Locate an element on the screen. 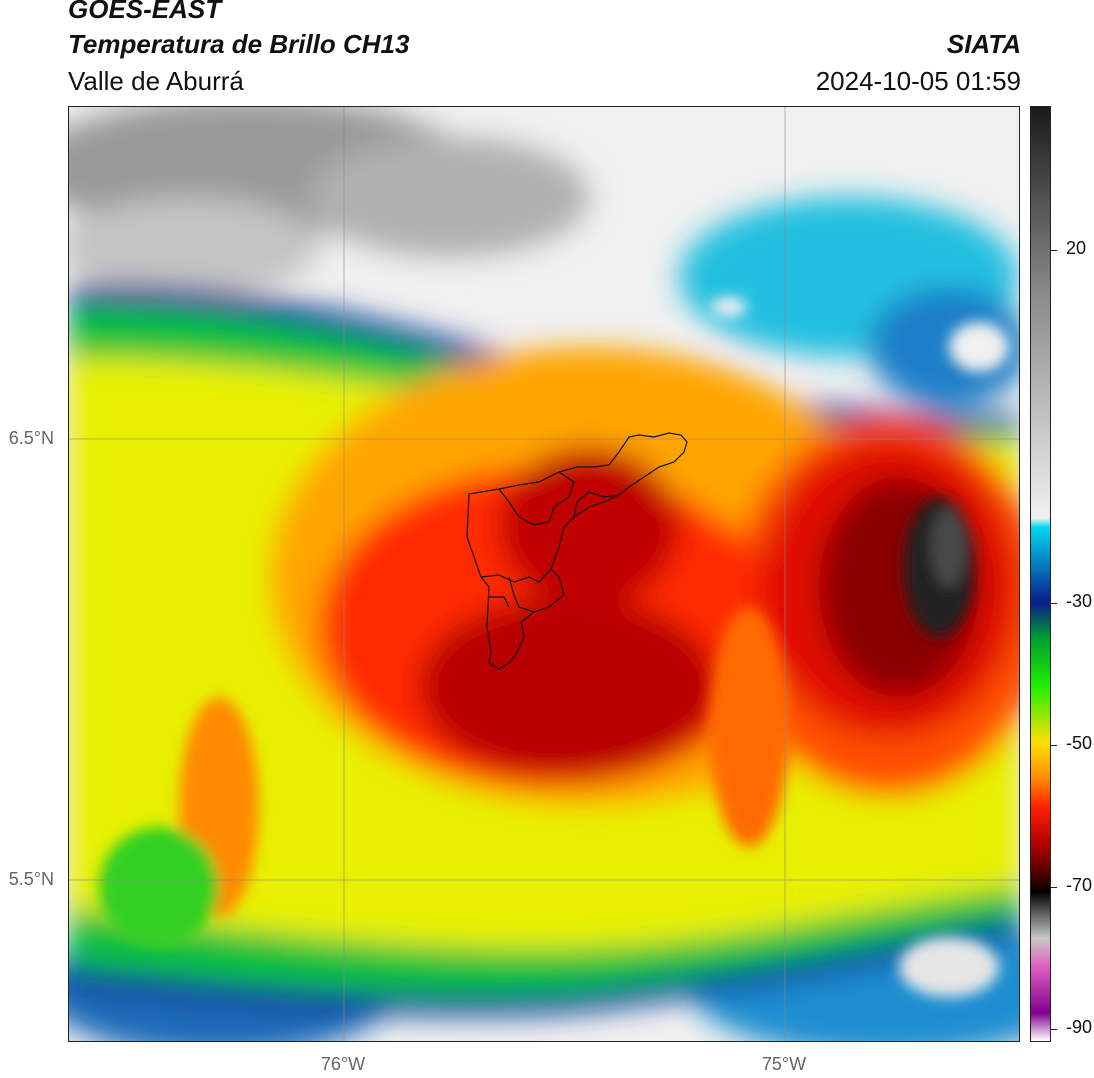 The image size is (1094, 1078). boundary-inner-e is located at coordinates (524, 507).